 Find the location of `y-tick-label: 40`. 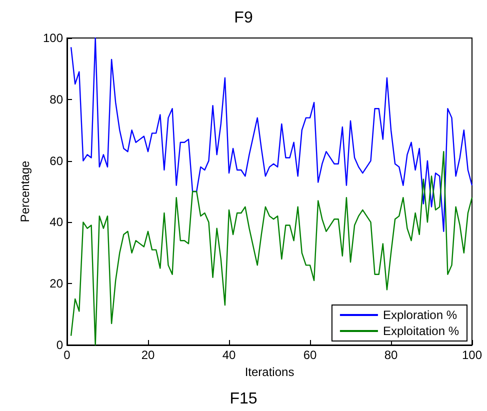

y-tick-label: 40 is located at coordinates (57, 222).